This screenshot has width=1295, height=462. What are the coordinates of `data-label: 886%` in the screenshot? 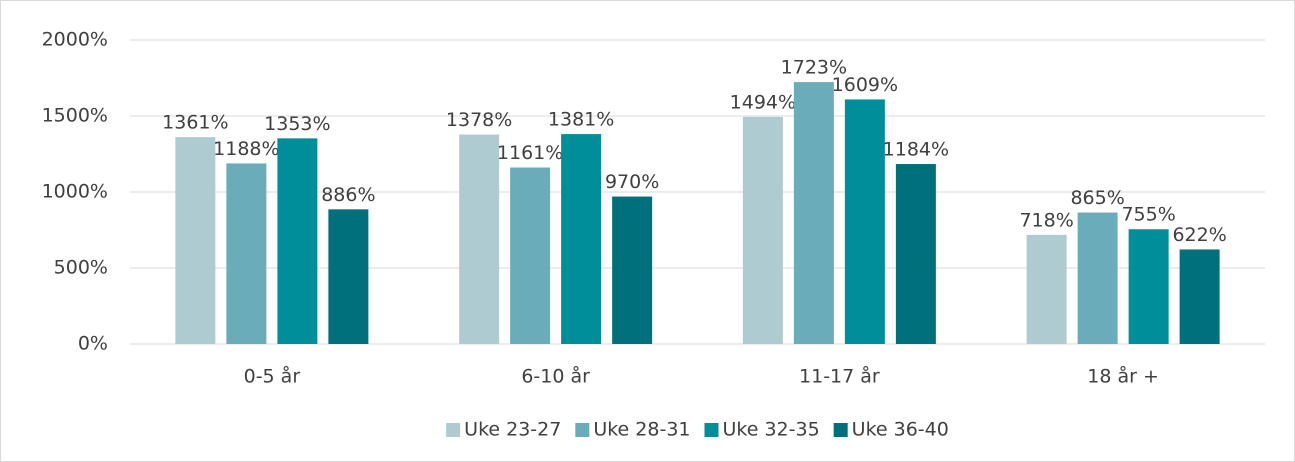 It's located at (348, 195).